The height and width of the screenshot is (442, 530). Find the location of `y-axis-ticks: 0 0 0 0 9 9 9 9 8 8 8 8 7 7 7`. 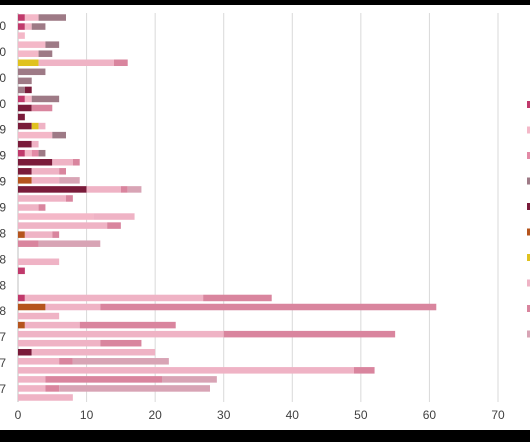

y-axis-ticks: 0 0 0 0 9 9 9 9 8 8 8 8 7 7 7 is located at coordinates (3, 207).